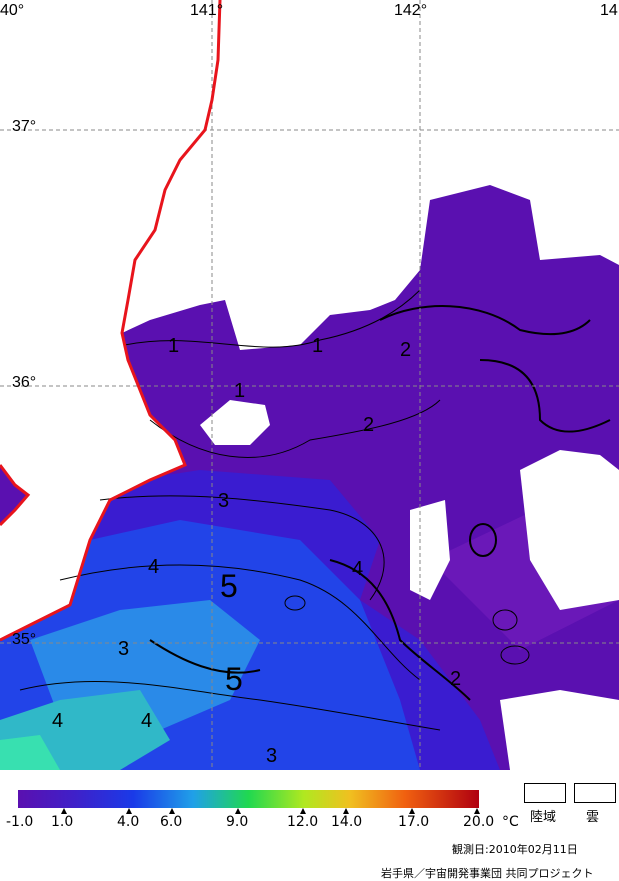  Describe the element at coordinates (207, 10) in the screenshot. I see `lon-label: 141°` at that location.